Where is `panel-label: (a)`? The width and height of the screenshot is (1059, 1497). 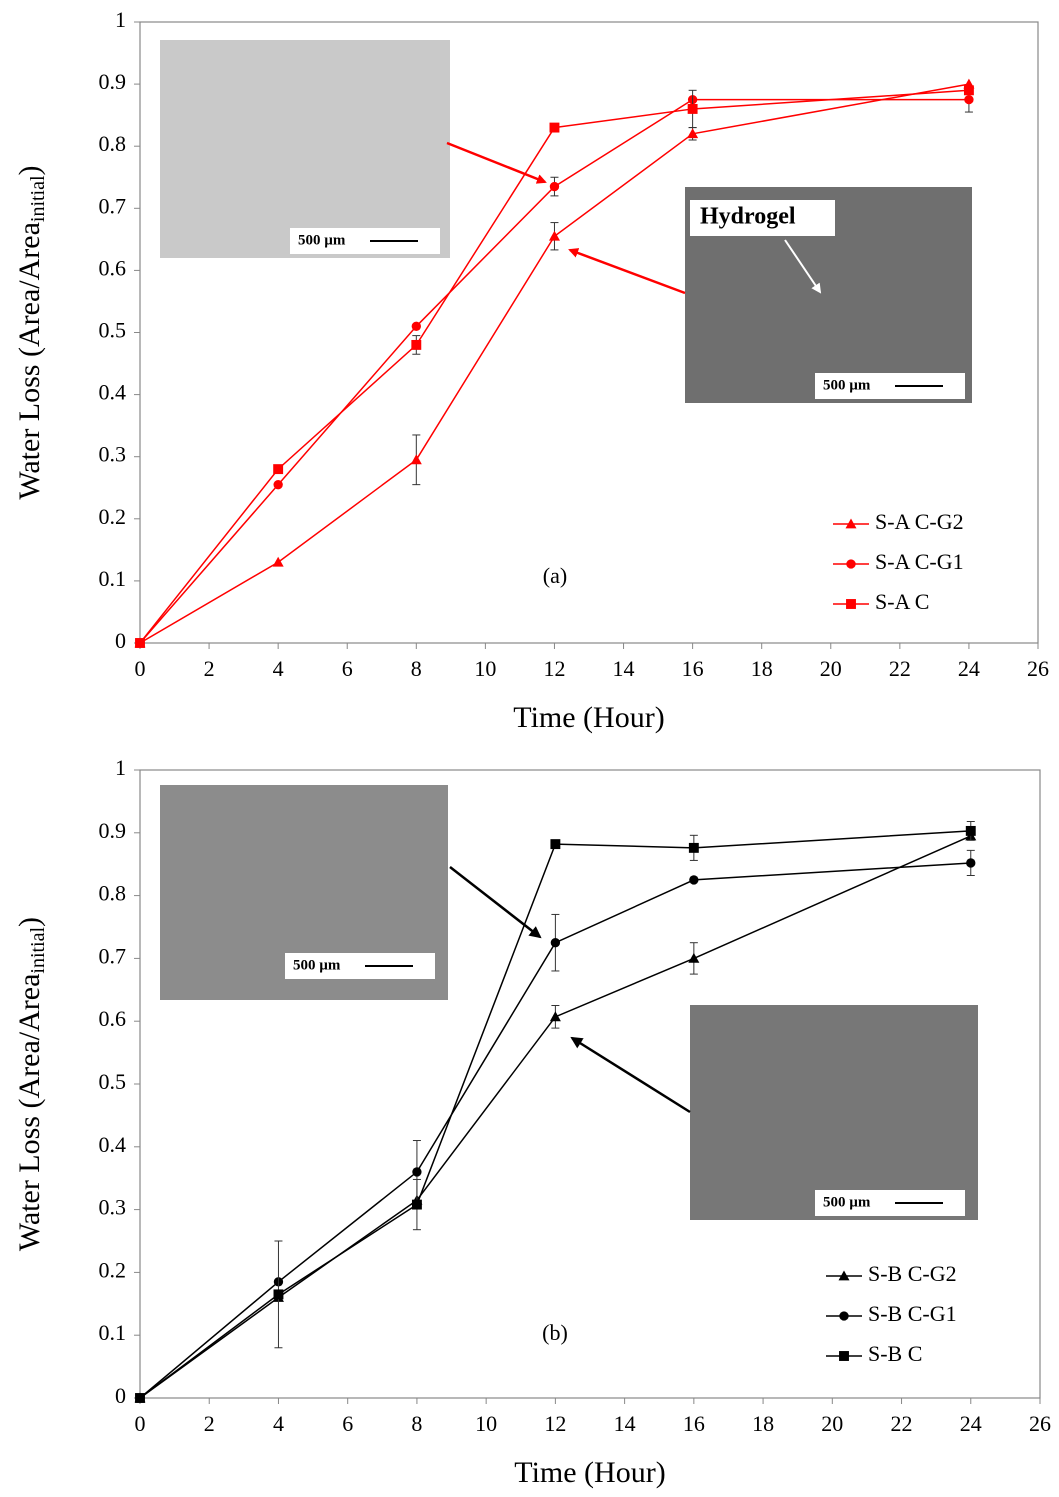 panel-label: (a) is located at coordinates (555, 575).